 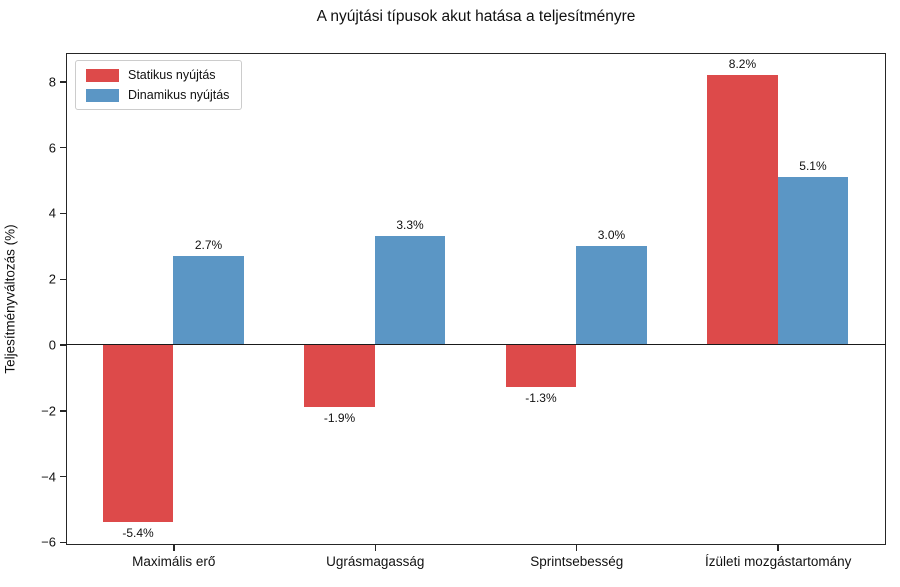 I want to click on y-tick-label: 8, so click(x=52, y=82).